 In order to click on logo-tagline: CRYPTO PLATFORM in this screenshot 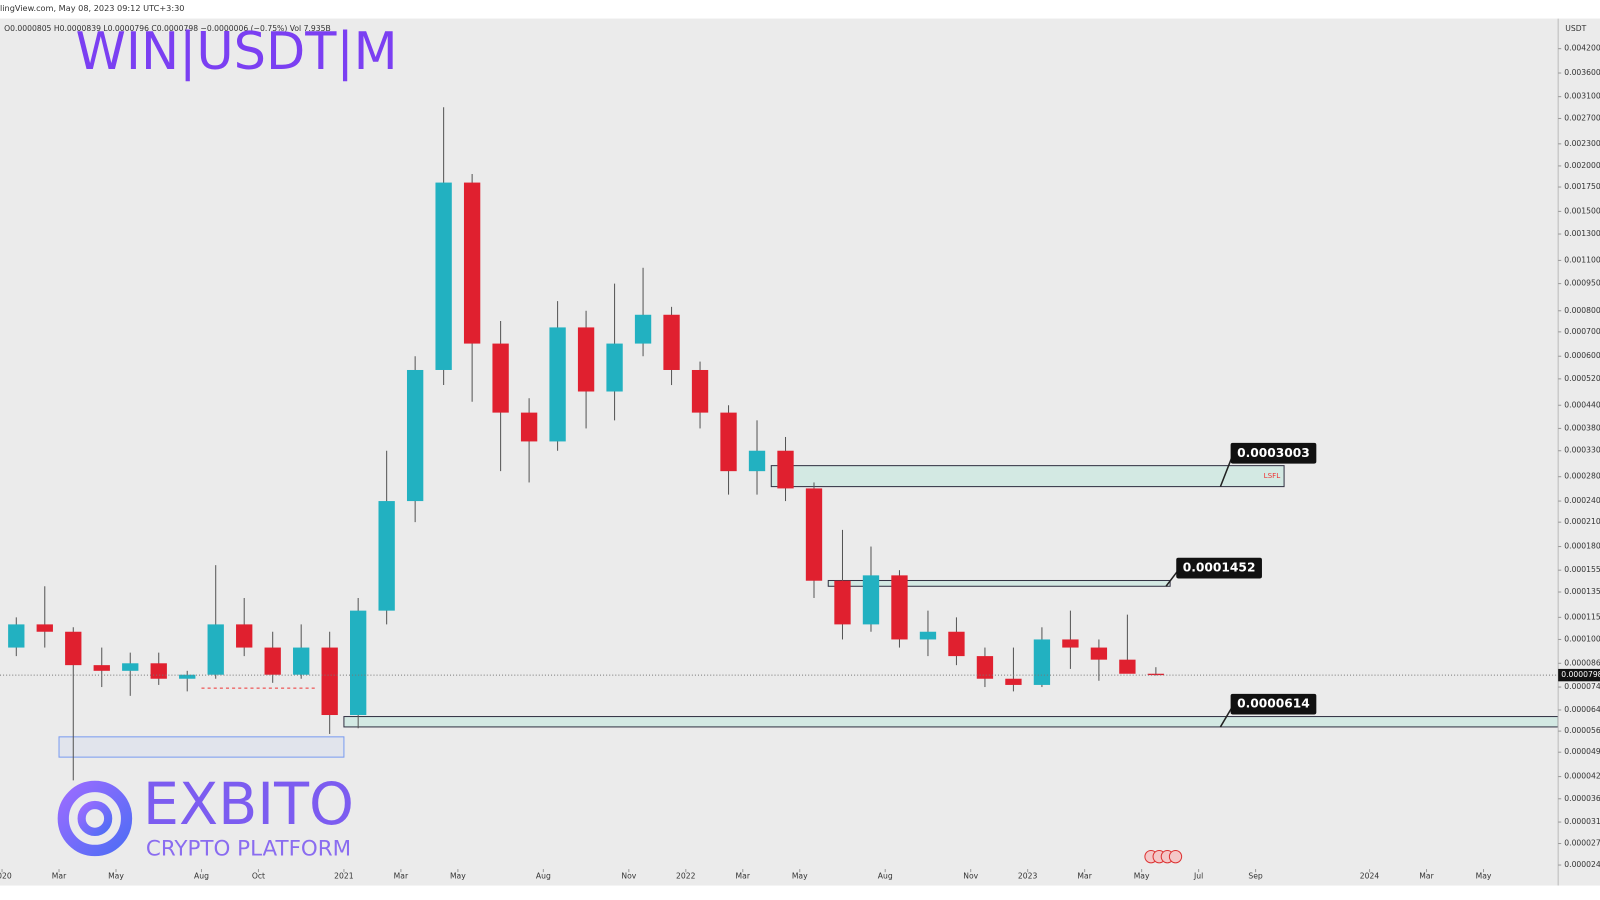, I will do `click(248, 848)`.